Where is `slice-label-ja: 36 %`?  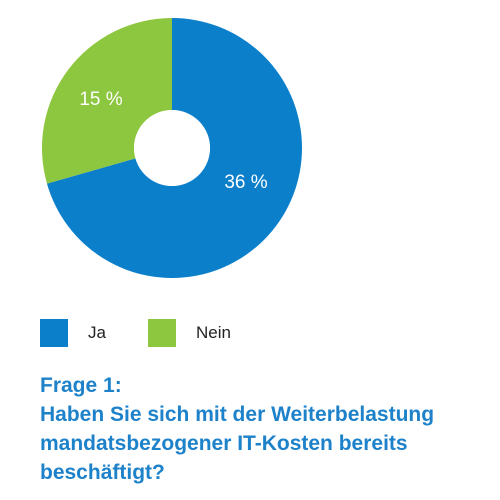 slice-label-ja: 36 % is located at coordinates (245, 182).